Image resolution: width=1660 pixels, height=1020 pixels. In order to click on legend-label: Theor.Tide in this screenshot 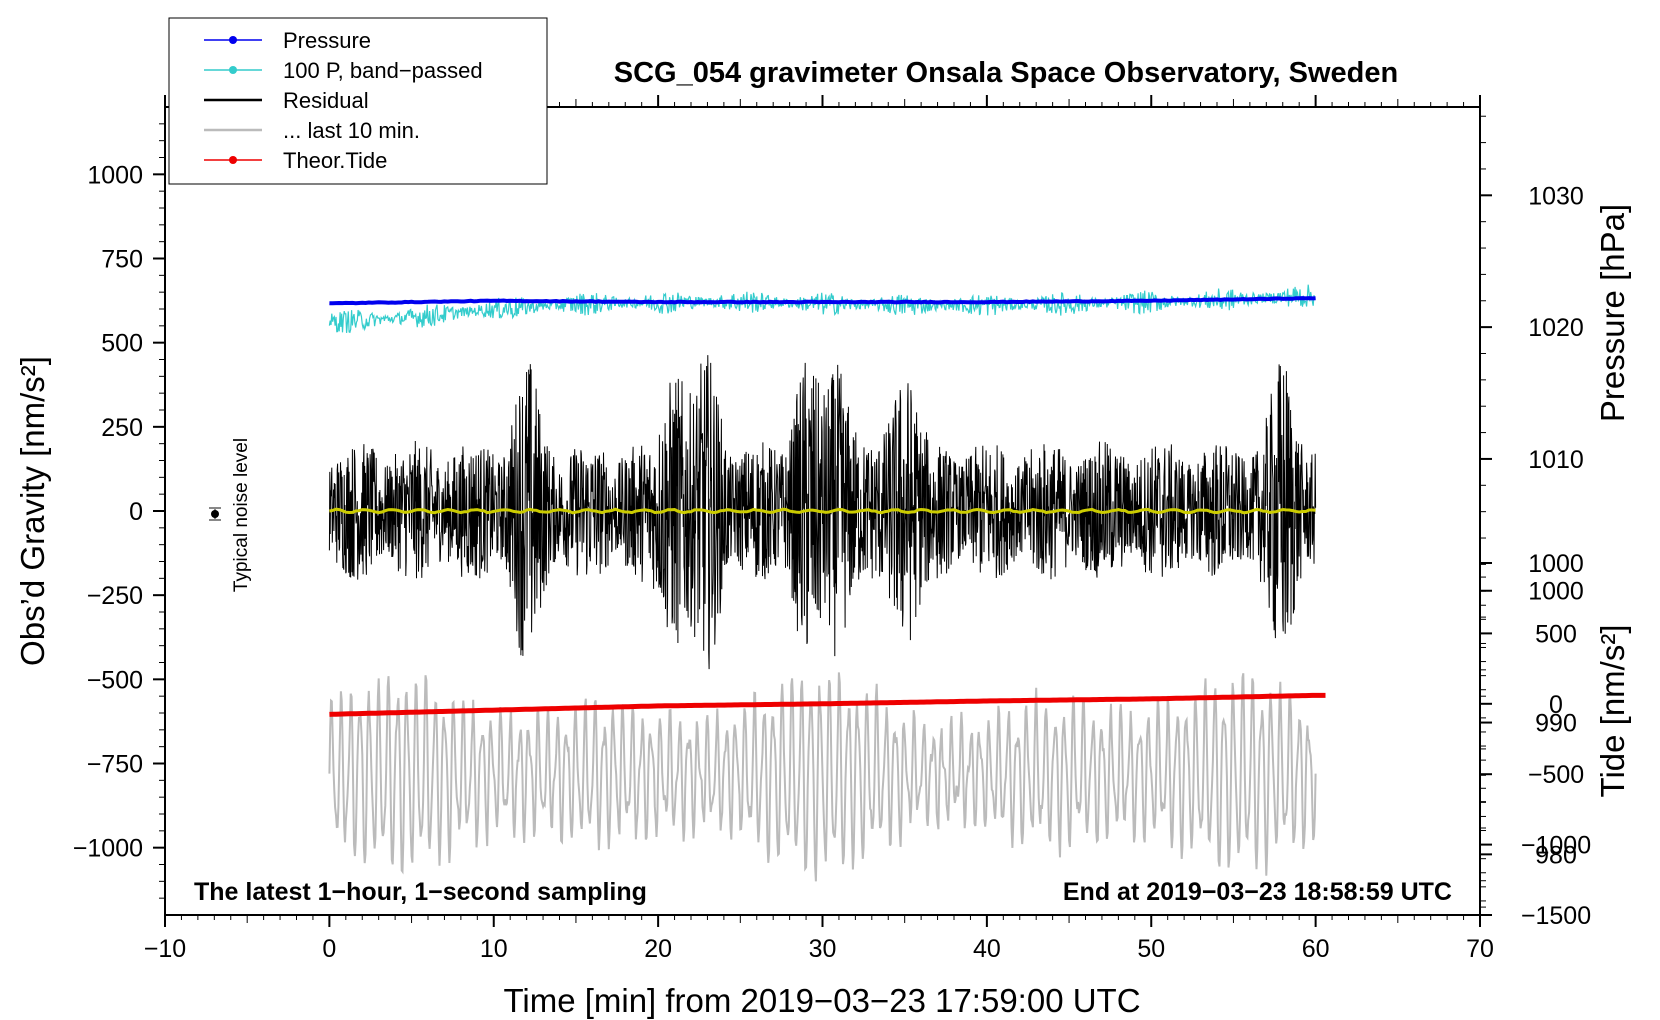, I will do `click(335, 160)`.